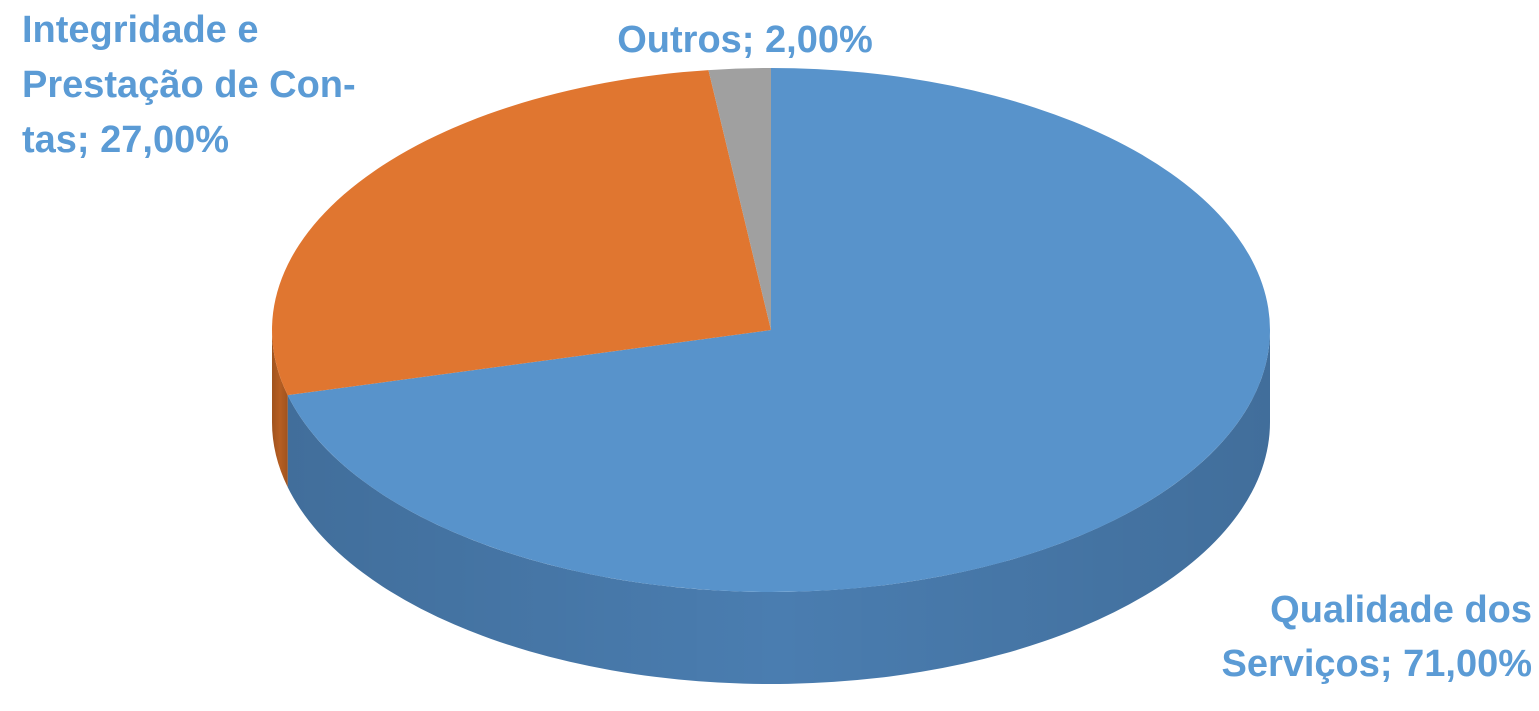 This screenshot has width=1539, height=711. What do you see at coordinates (1376, 637) in the screenshot?
I see `data-label: Qualidade dos Serviços; 71,00%` at bounding box center [1376, 637].